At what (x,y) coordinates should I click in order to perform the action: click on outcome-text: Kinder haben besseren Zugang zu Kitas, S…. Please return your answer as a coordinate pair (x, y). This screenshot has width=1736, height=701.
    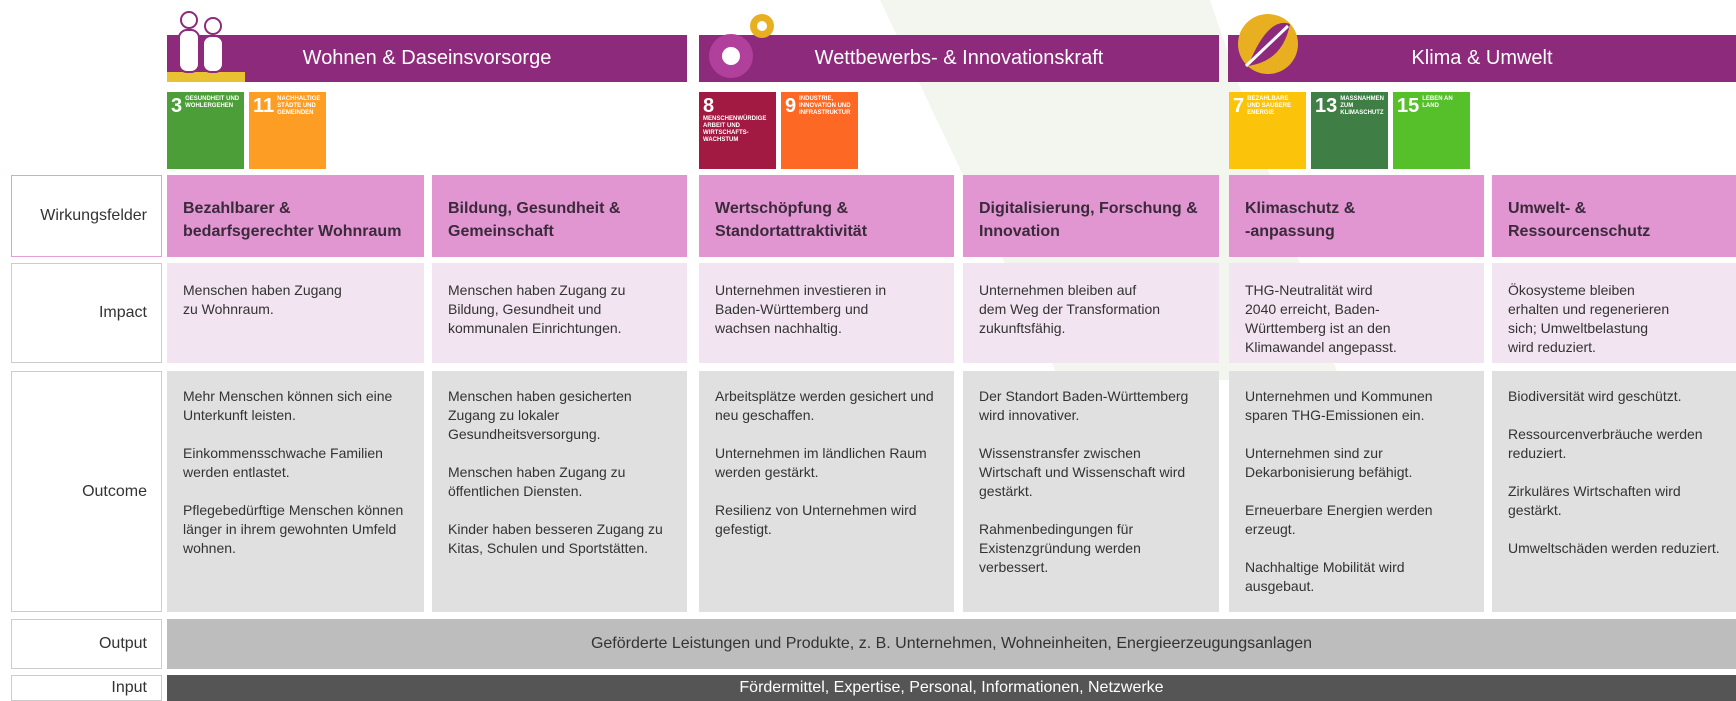
    Looking at the image, I should click on (555, 538).